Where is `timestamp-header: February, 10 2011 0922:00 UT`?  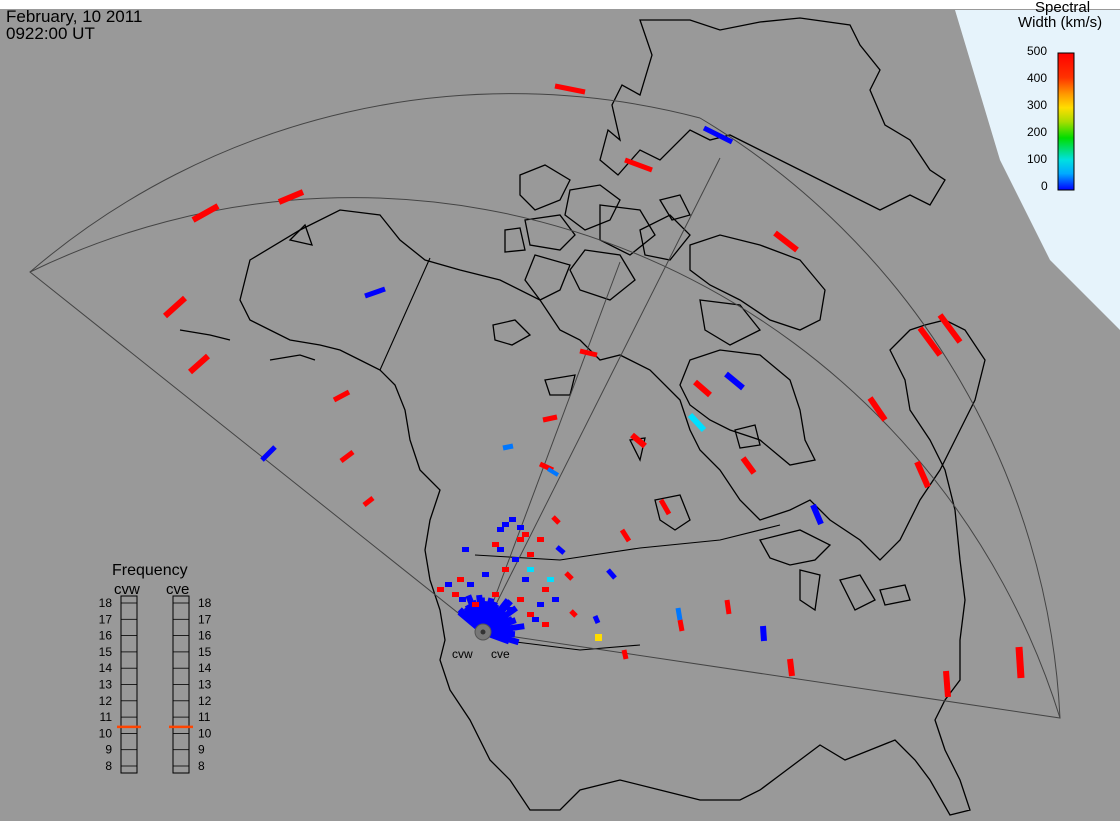 timestamp-header: February, 10 2011 0922:00 UT is located at coordinates (74, 25).